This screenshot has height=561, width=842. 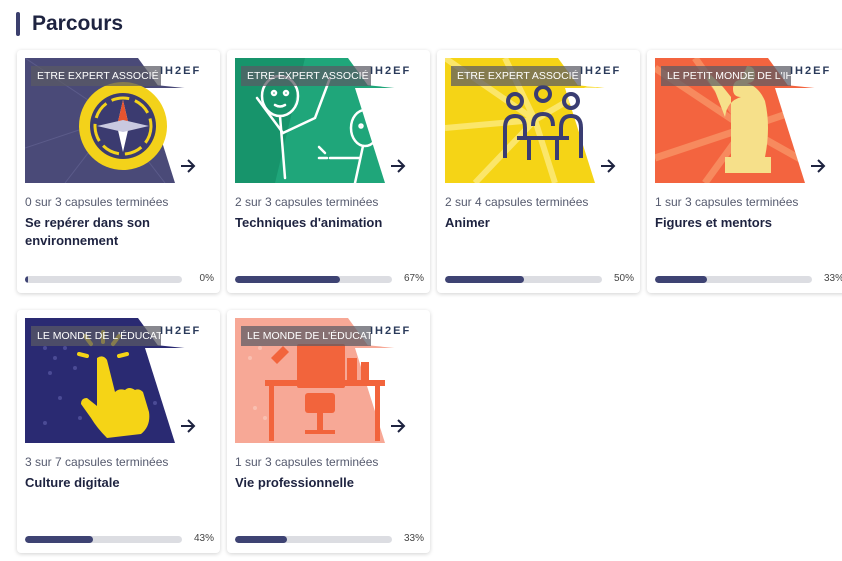 What do you see at coordinates (78, 23) in the screenshot?
I see `page-title: Parcours` at bounding box center [78, 23].